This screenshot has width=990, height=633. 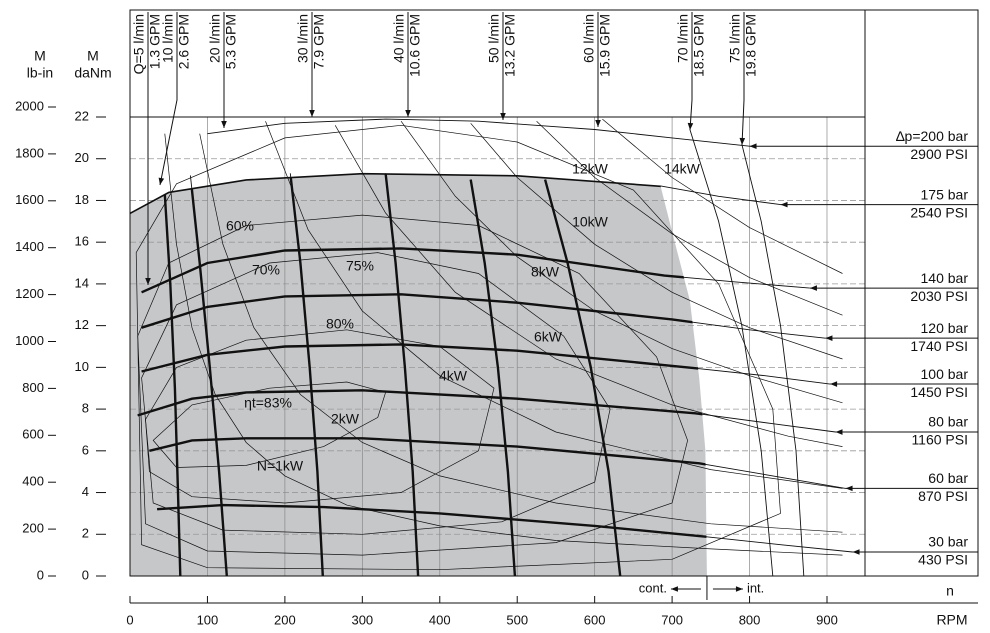 I want to click on y2-tick-label: 1400, so click(x=29, y=246).